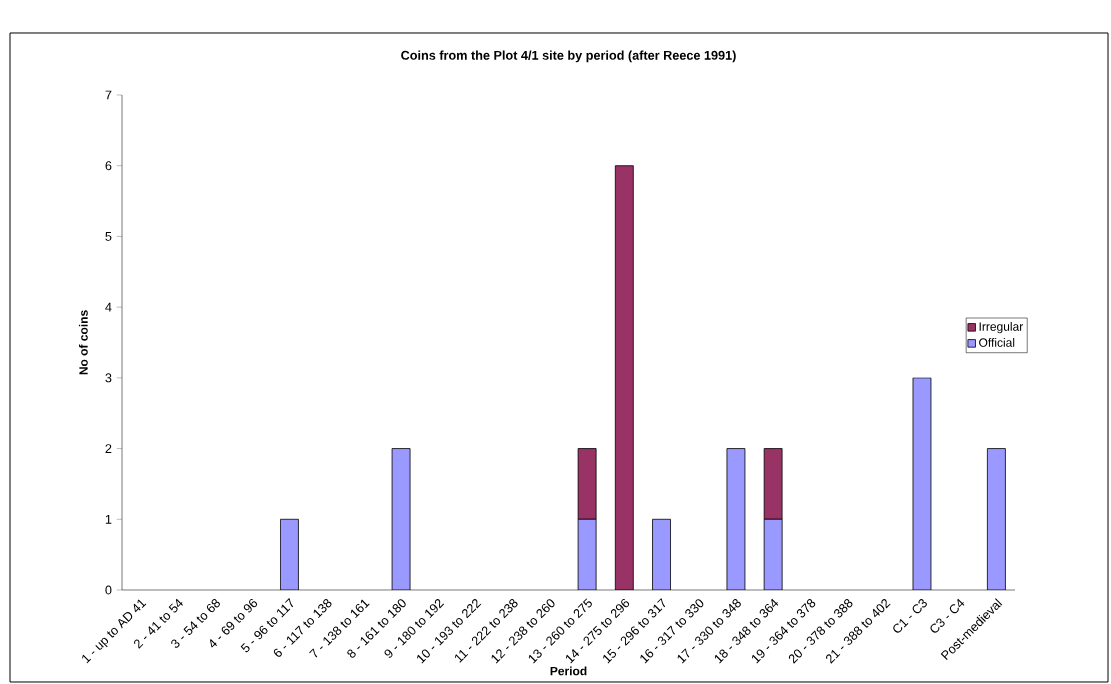 This screenshot has height=684, width=1111. Describe the element at coordinates (108, 590) in the screenshot. I see `y-tick-label: 0` at that location.